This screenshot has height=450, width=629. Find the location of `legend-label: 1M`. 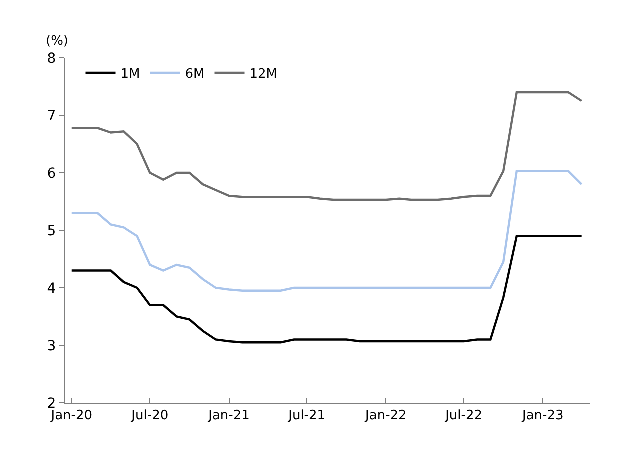

legend-label: 1M is located at coordinates (130, 74).